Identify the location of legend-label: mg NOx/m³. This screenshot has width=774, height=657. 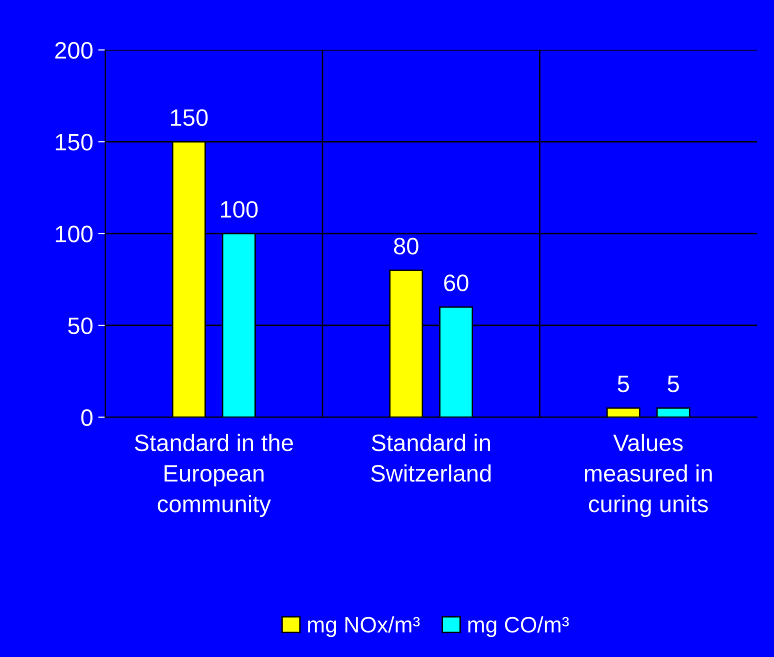
(364, 626).